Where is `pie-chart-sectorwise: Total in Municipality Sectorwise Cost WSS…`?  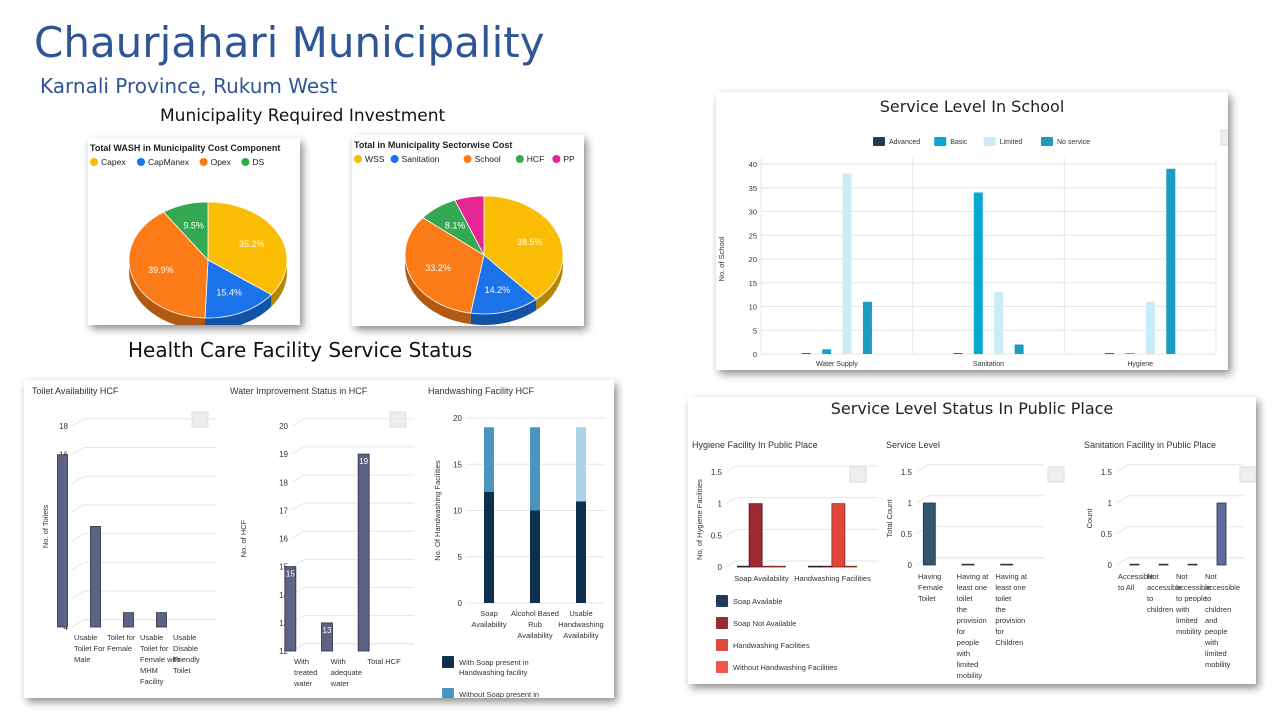 pie-chart-sectorwise: Total in Municipality Sectorwise Cost WSS… is located at coordinates (464, 232).